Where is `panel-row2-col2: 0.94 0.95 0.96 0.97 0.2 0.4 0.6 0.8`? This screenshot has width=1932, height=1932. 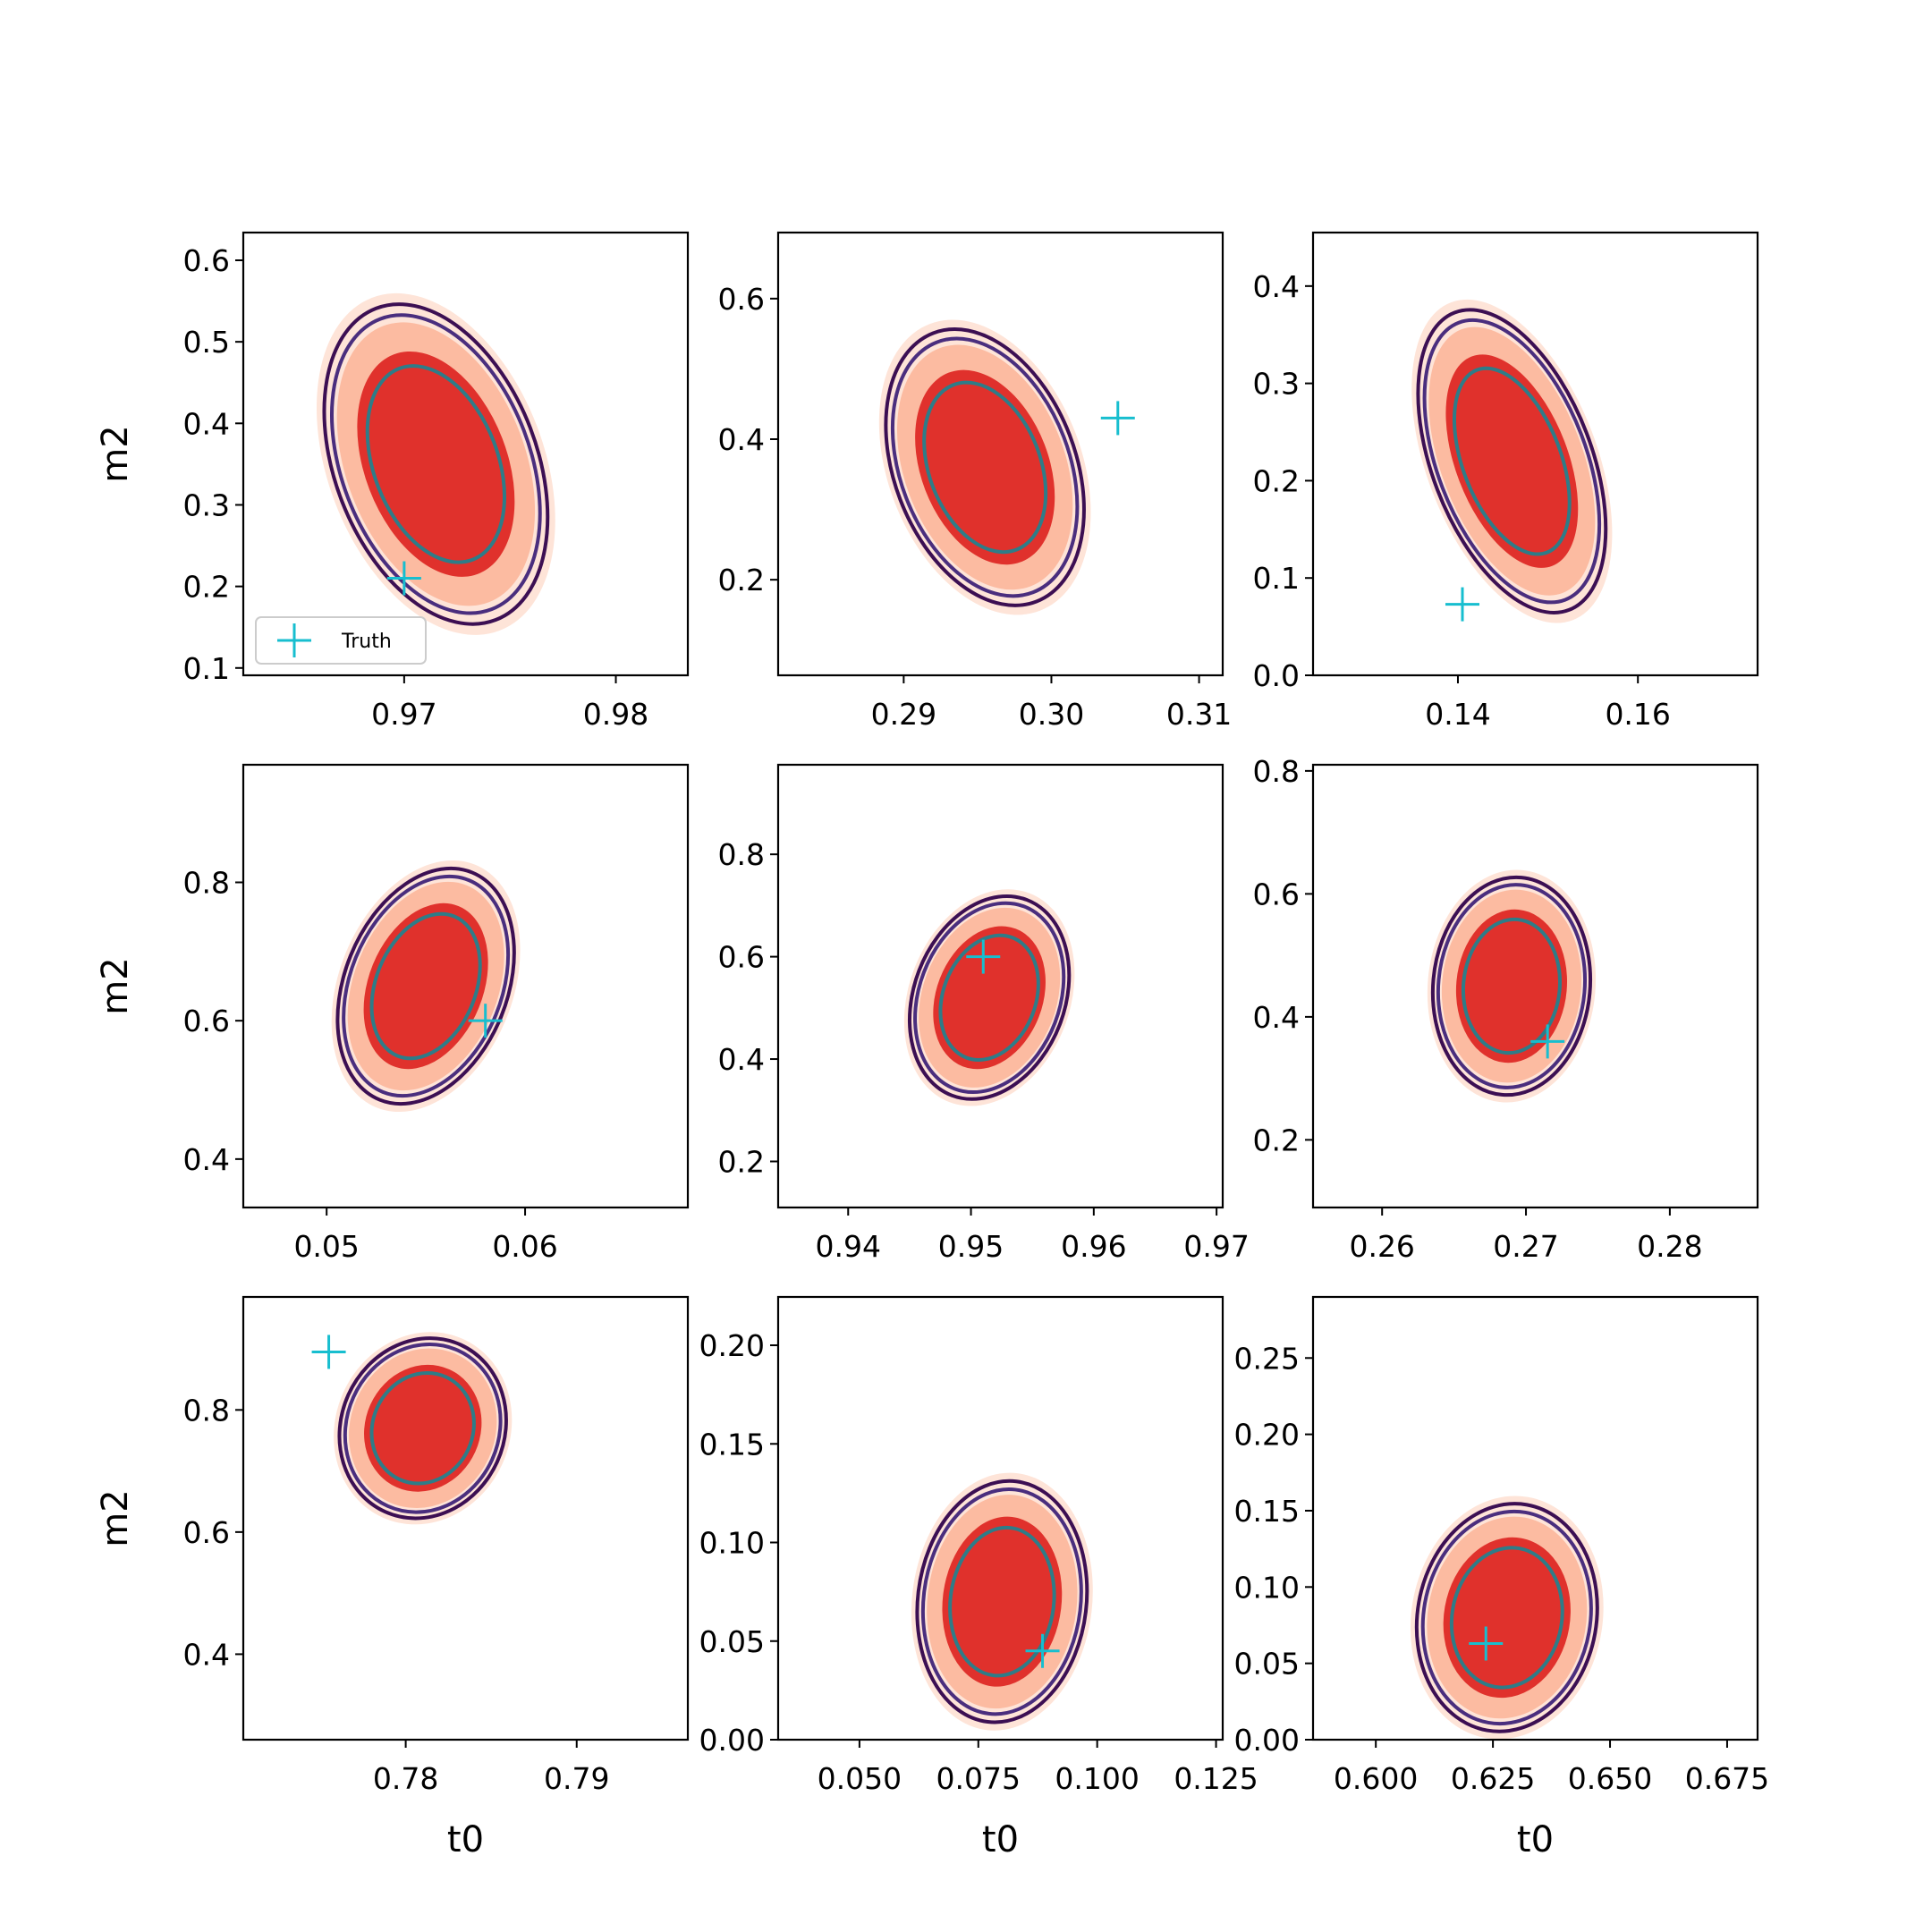 panel-row2-col2: 0.94 0.95 0.96 0.97 0.2 0.4 0.6 0.8 is located at coordinates (984, 1013).